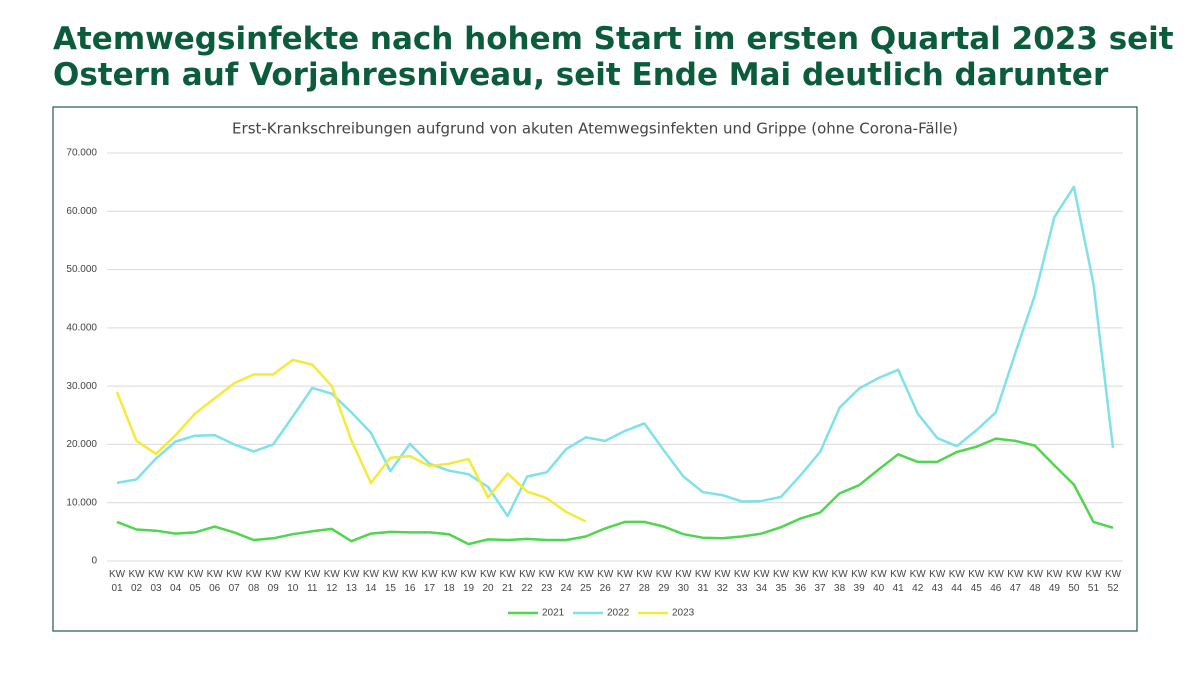 The width and height of the screenshot is (1200, 675). Describe the element at coordinates (449, 581) in the screenshot. I see `x-tick-label: KW 18` at that location.